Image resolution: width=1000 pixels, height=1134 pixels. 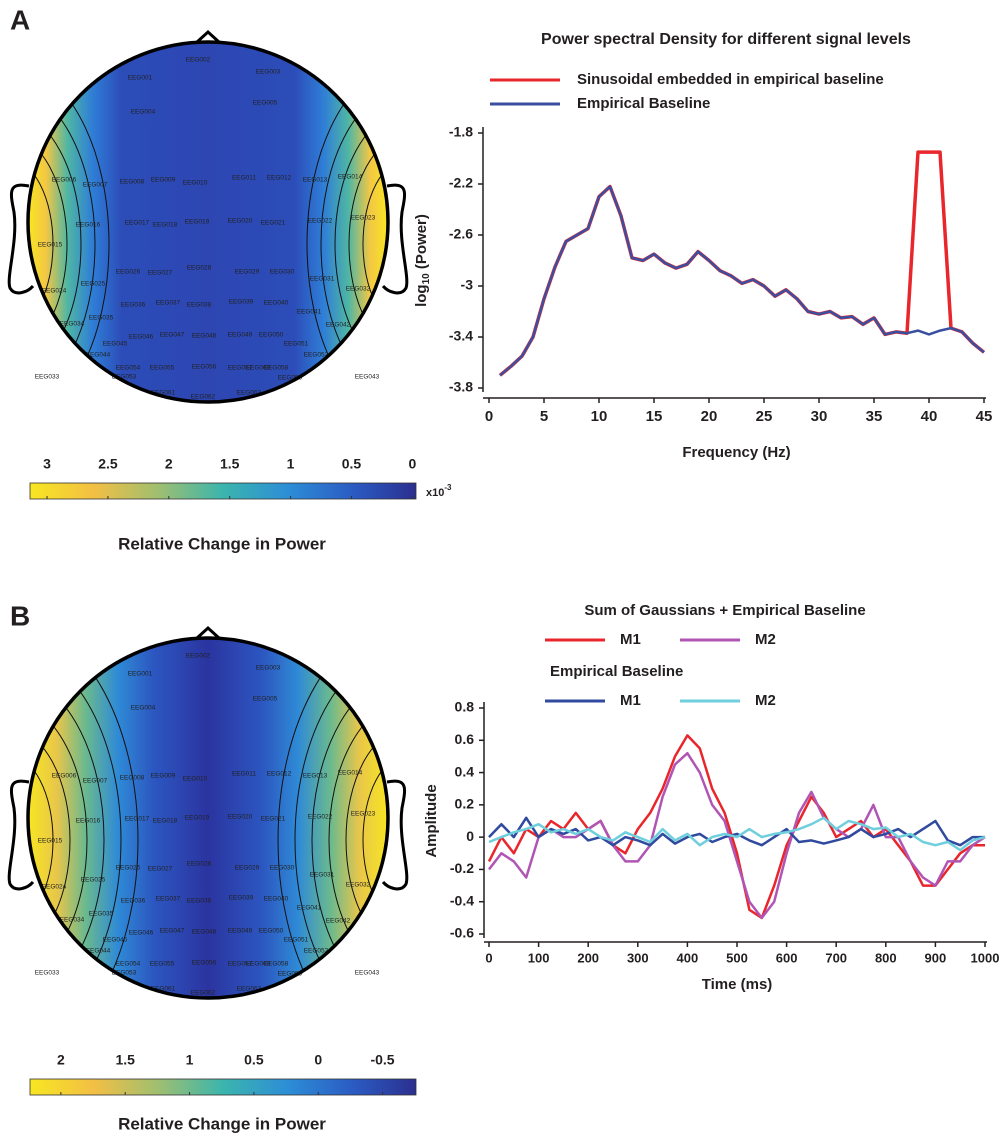 I want to click on electrode-label: EEG026, so click(x=128, y=868).